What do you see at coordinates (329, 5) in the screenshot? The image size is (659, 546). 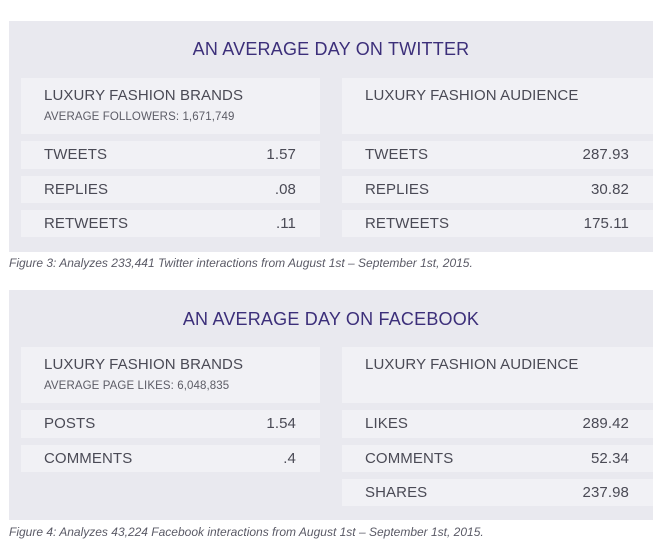 I see `cropped-text-strip` at bounding box center [329, 5].